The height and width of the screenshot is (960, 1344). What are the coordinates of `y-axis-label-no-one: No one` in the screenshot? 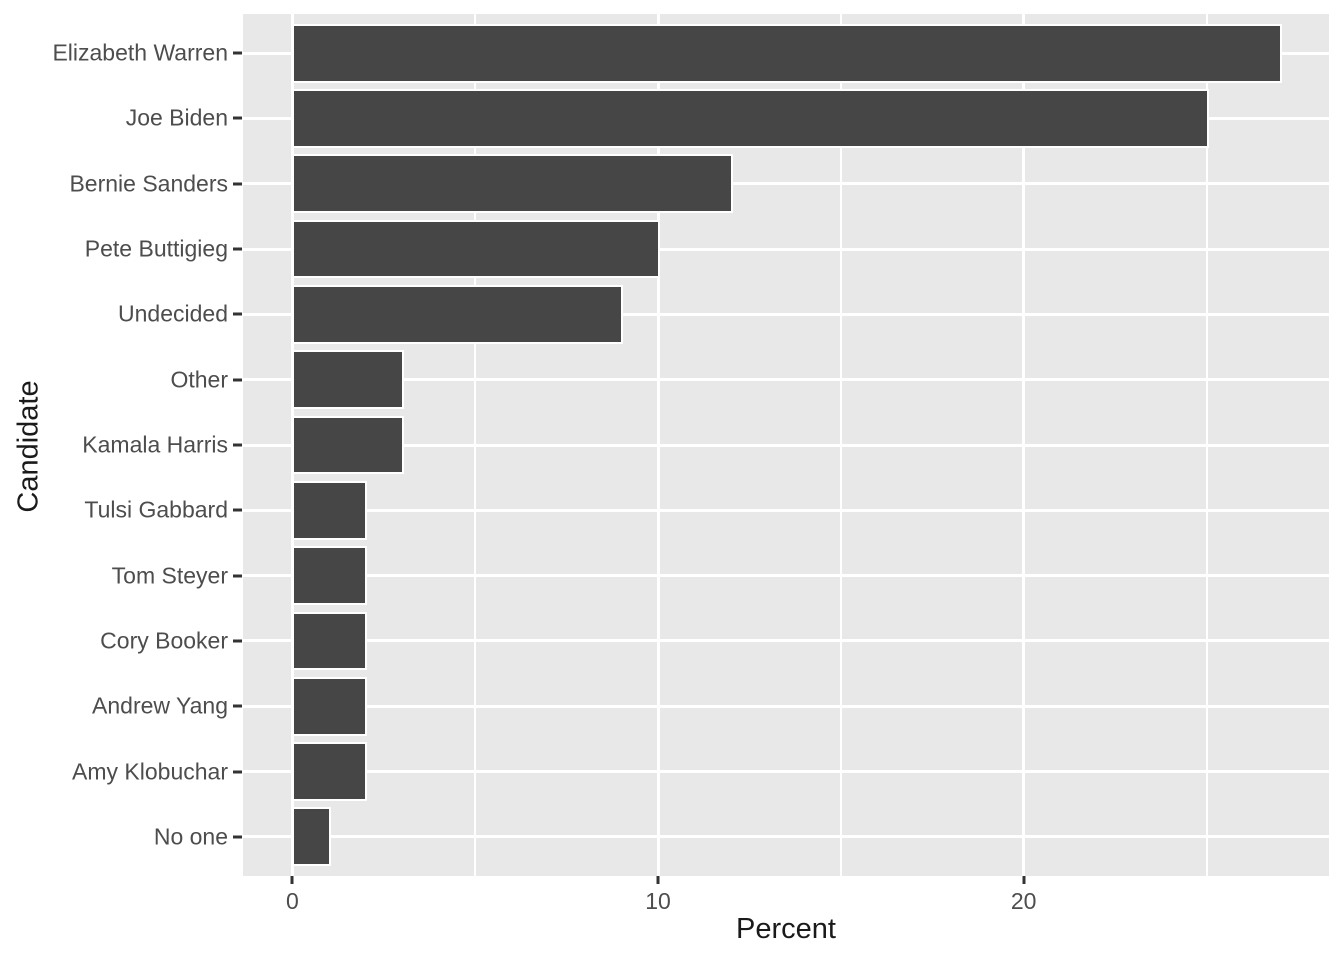 It's located at (190, 836).